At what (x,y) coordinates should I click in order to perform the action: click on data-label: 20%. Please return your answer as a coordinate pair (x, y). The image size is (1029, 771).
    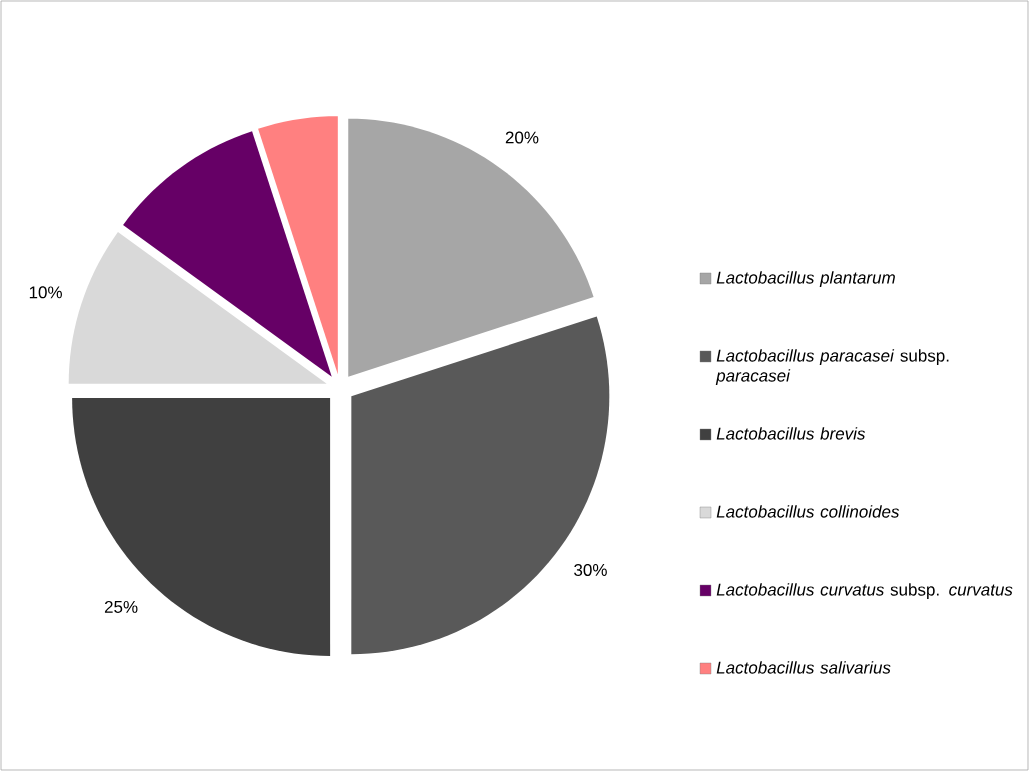
    Looking at the image, I should click on (522, 137).